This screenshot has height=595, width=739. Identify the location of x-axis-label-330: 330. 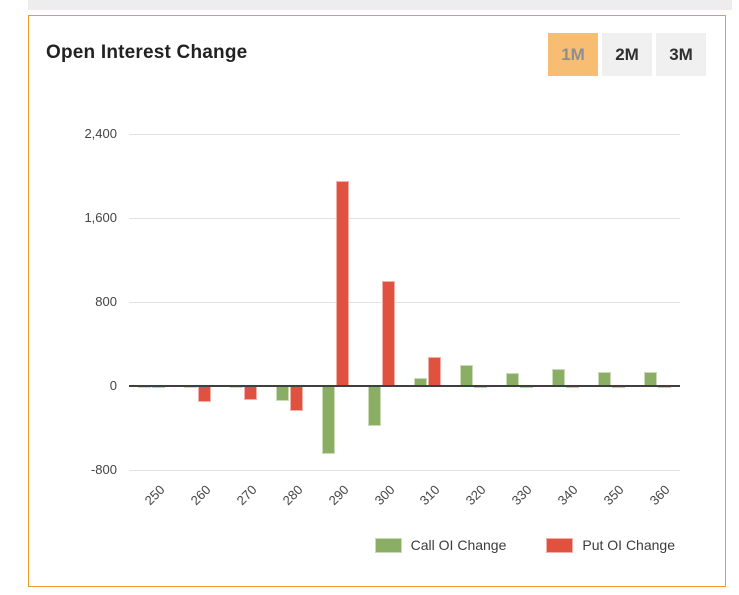
(521, 495).